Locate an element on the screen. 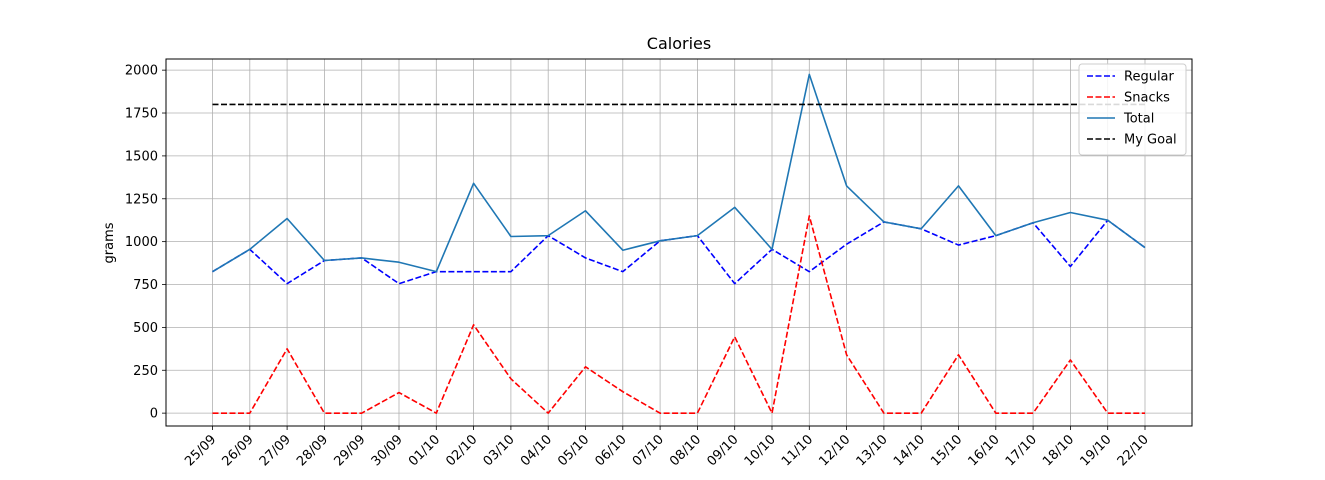 The height and width of the screenshot is (480, 1325). series-line-regular is located at coordinates (679, 252).